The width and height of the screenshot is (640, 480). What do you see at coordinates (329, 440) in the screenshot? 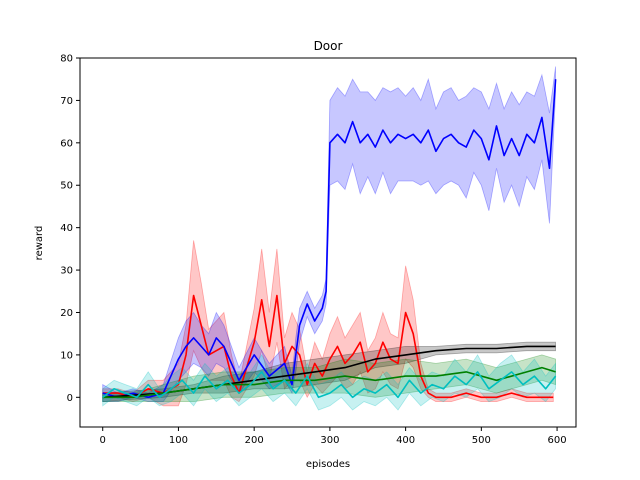
I see `x-tick-label: 300` at bounding box center [329, 440].